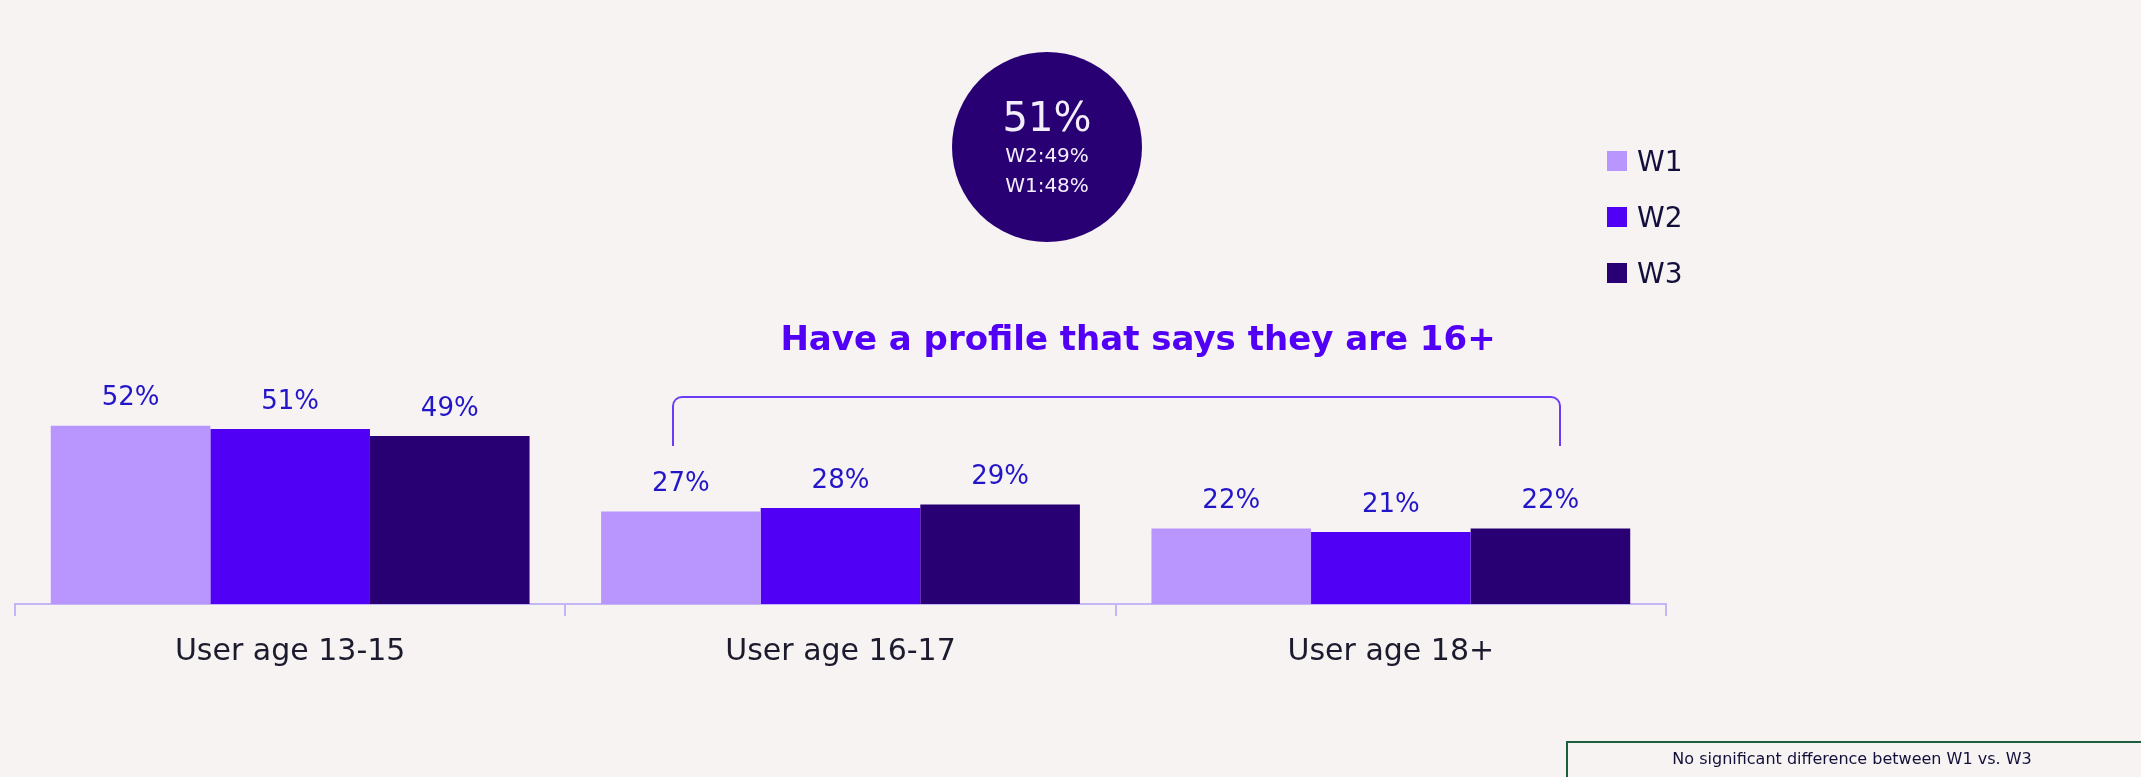 The image size is (2141, 777). What do you see at coordinates (1390, 502) in the screenshot?
I see `data-label: 21%` at bounding box center [1390, 502].